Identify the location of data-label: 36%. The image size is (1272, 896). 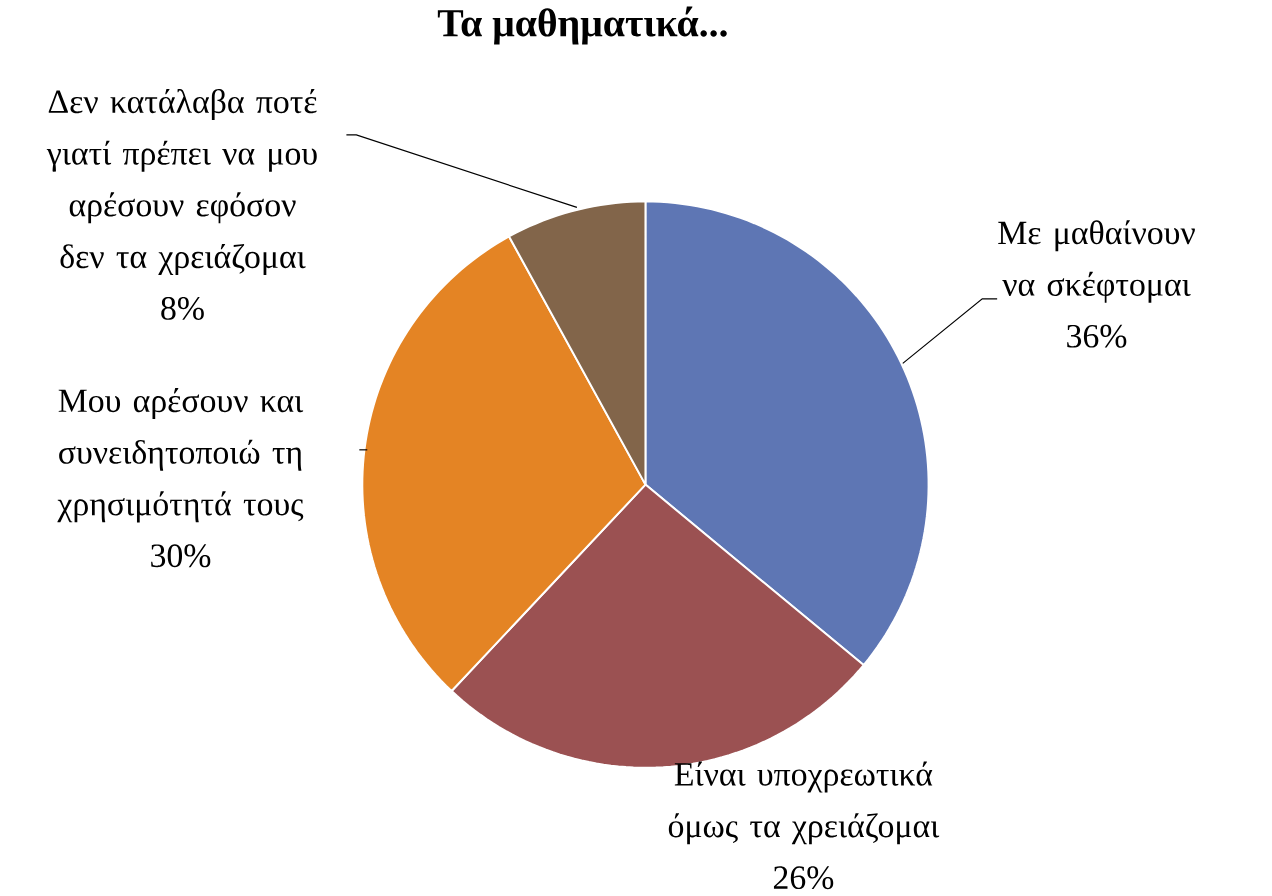
(1097, 336).